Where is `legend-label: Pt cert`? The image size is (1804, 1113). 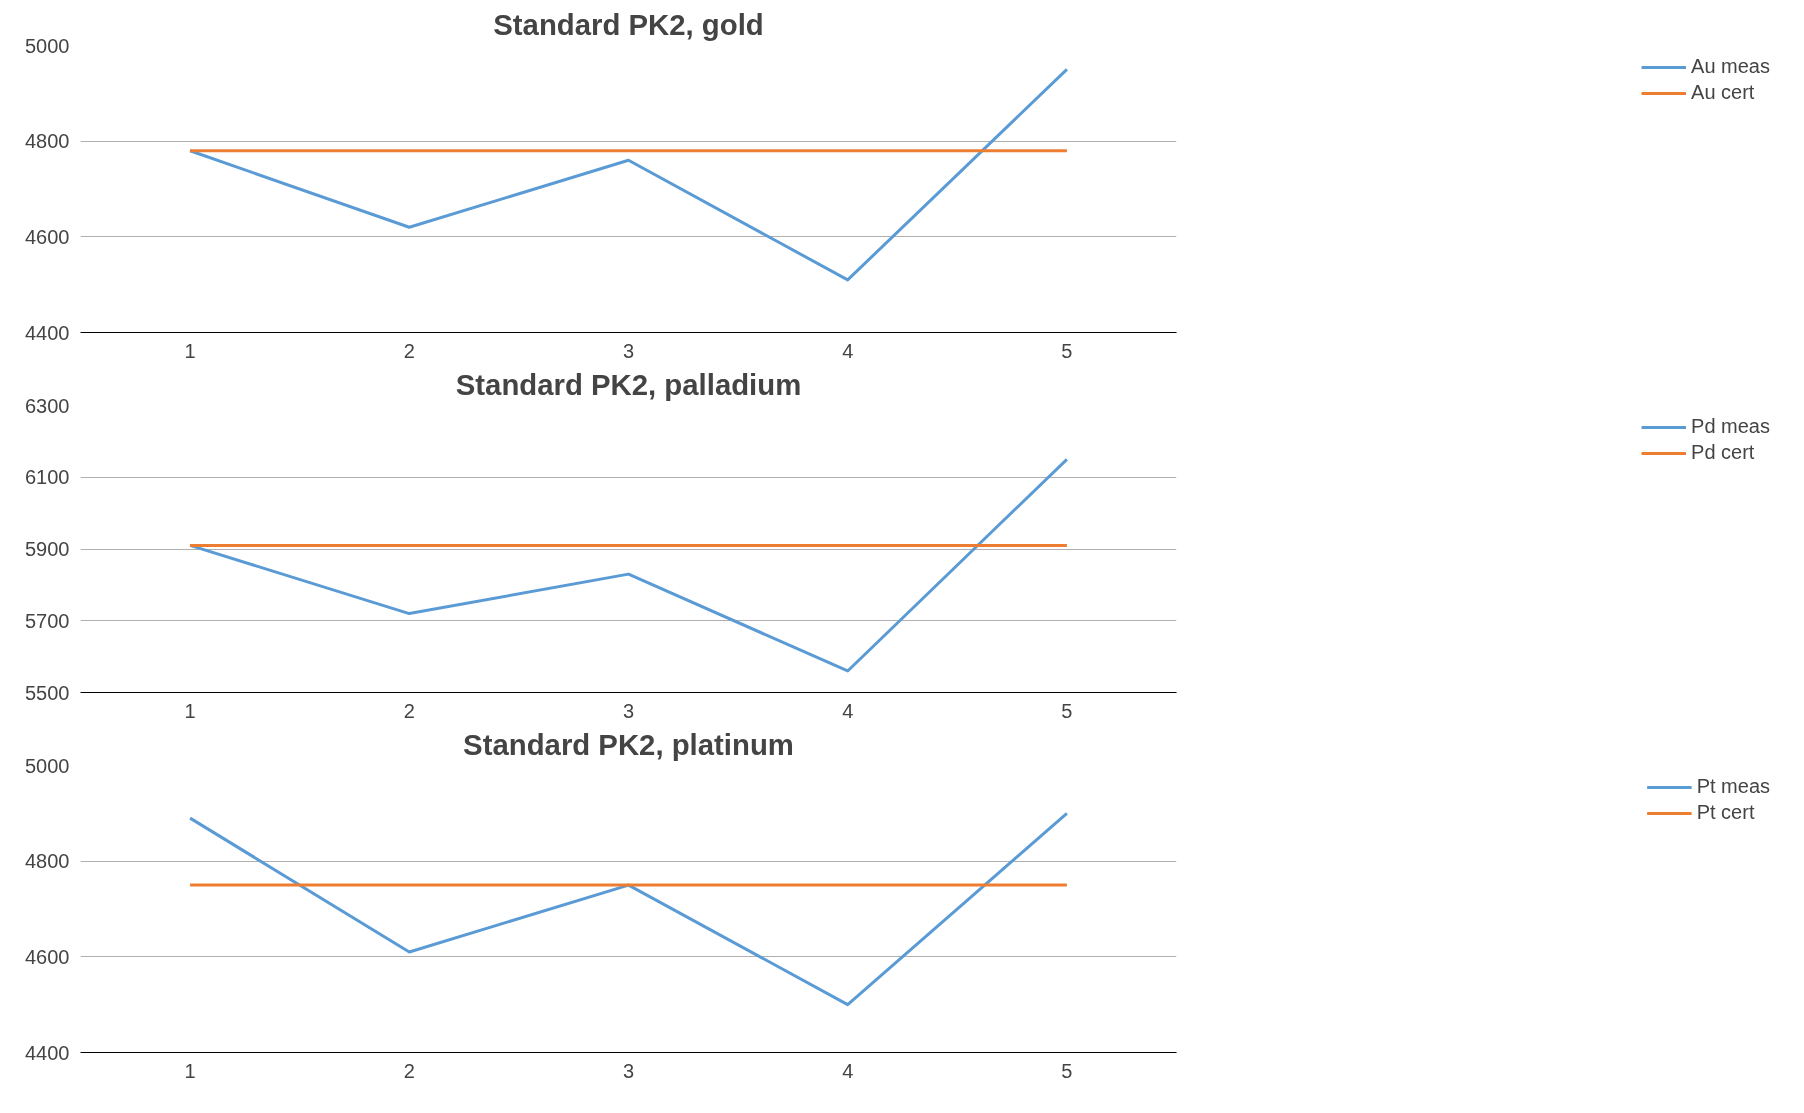 legend-label: Pt cert is located at coordinates (1725, 812).